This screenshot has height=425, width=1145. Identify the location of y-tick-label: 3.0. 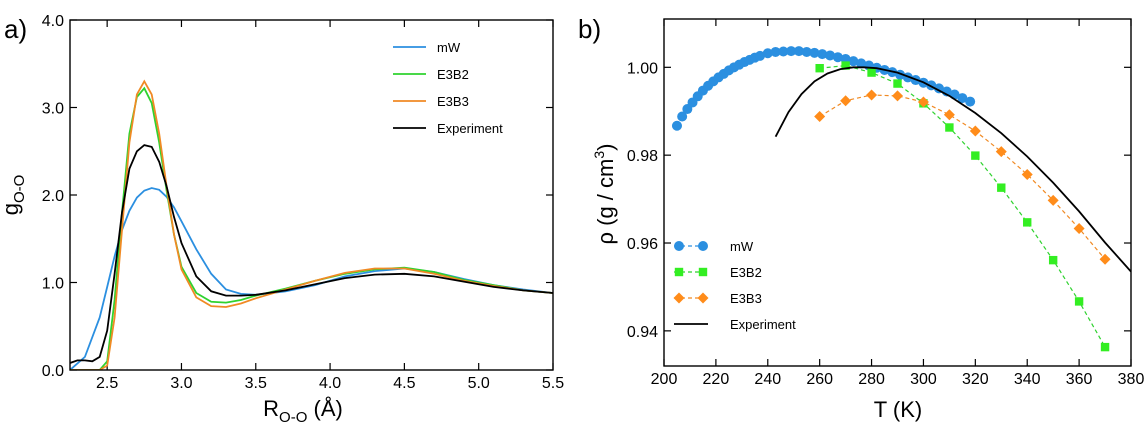
(53, 109).